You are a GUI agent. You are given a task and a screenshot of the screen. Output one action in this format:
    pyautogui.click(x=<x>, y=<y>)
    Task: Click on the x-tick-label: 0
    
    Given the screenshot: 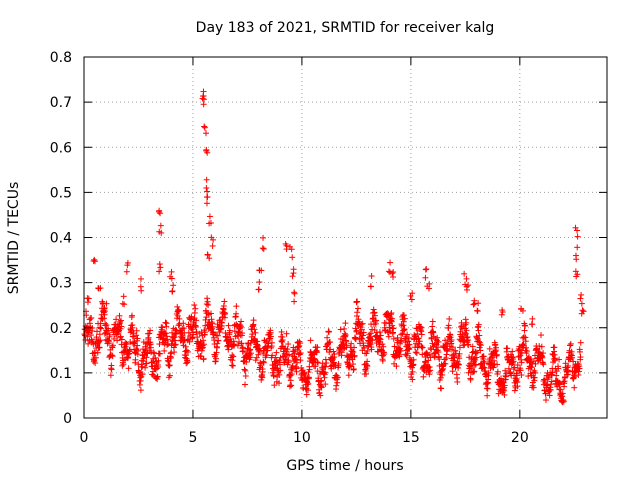 What is the action you would take?
    pyautogui.click(x=84, y=438)
    